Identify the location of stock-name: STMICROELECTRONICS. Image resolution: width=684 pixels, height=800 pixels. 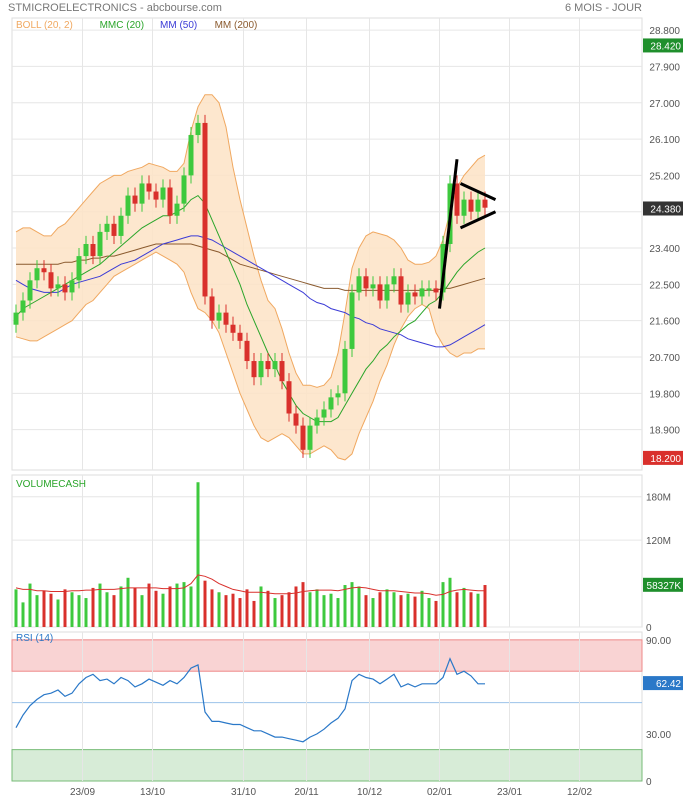
(72, 8).